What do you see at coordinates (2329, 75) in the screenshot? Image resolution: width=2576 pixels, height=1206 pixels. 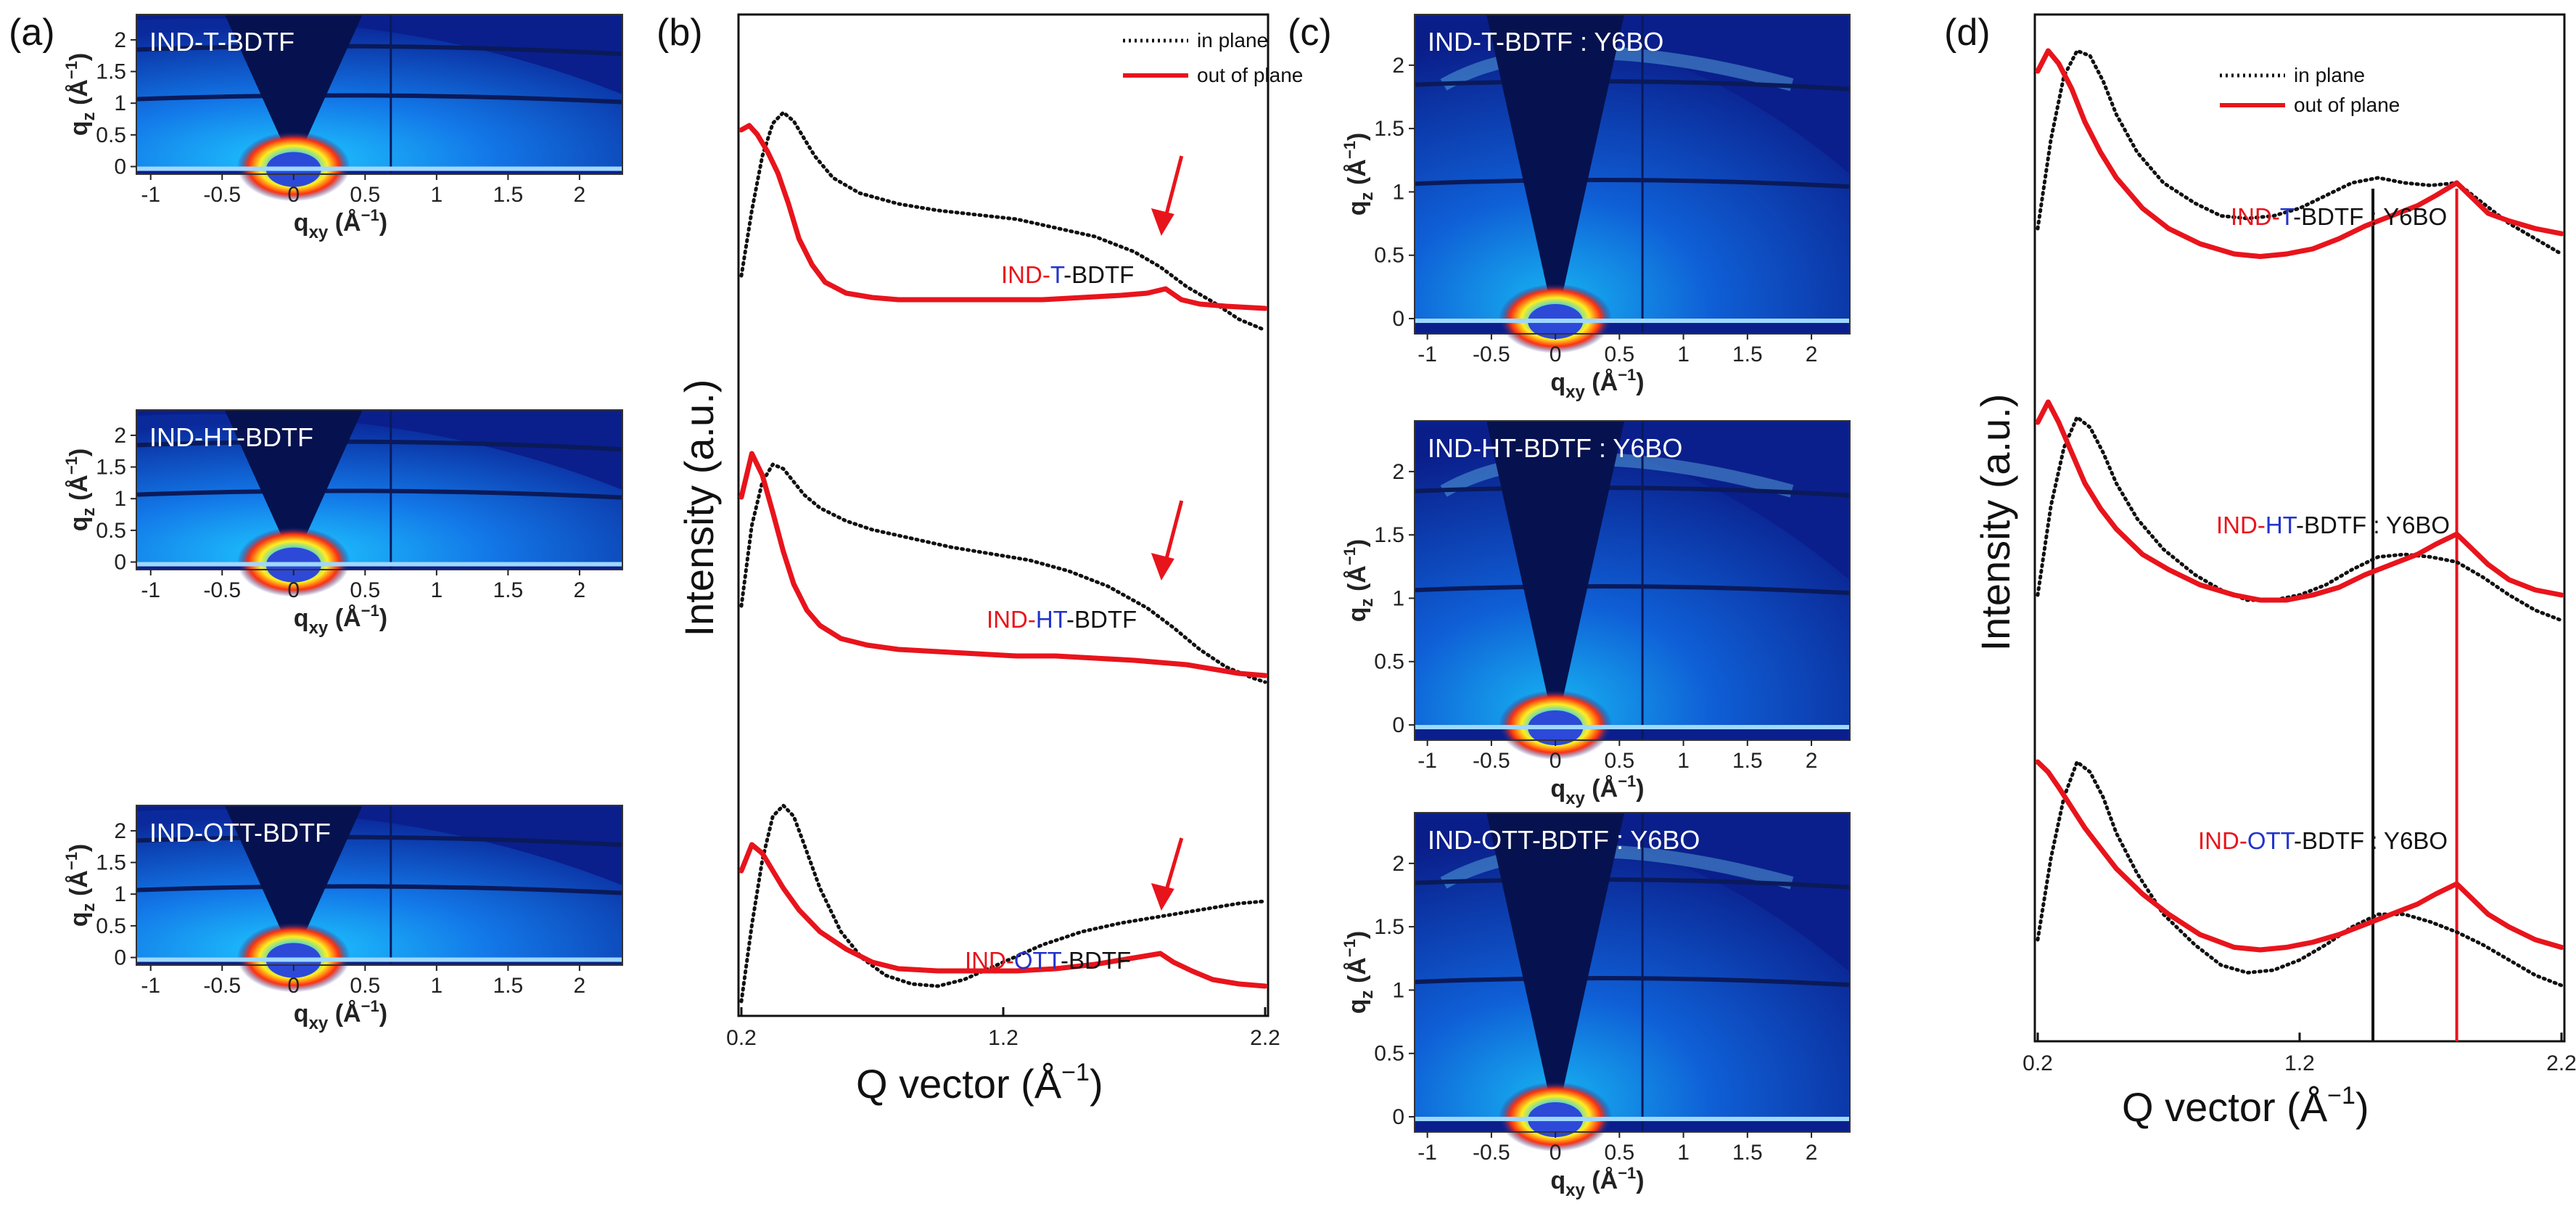 I see `legend-label-in-plane-d: in plane` at bounding box center [2329, 75].